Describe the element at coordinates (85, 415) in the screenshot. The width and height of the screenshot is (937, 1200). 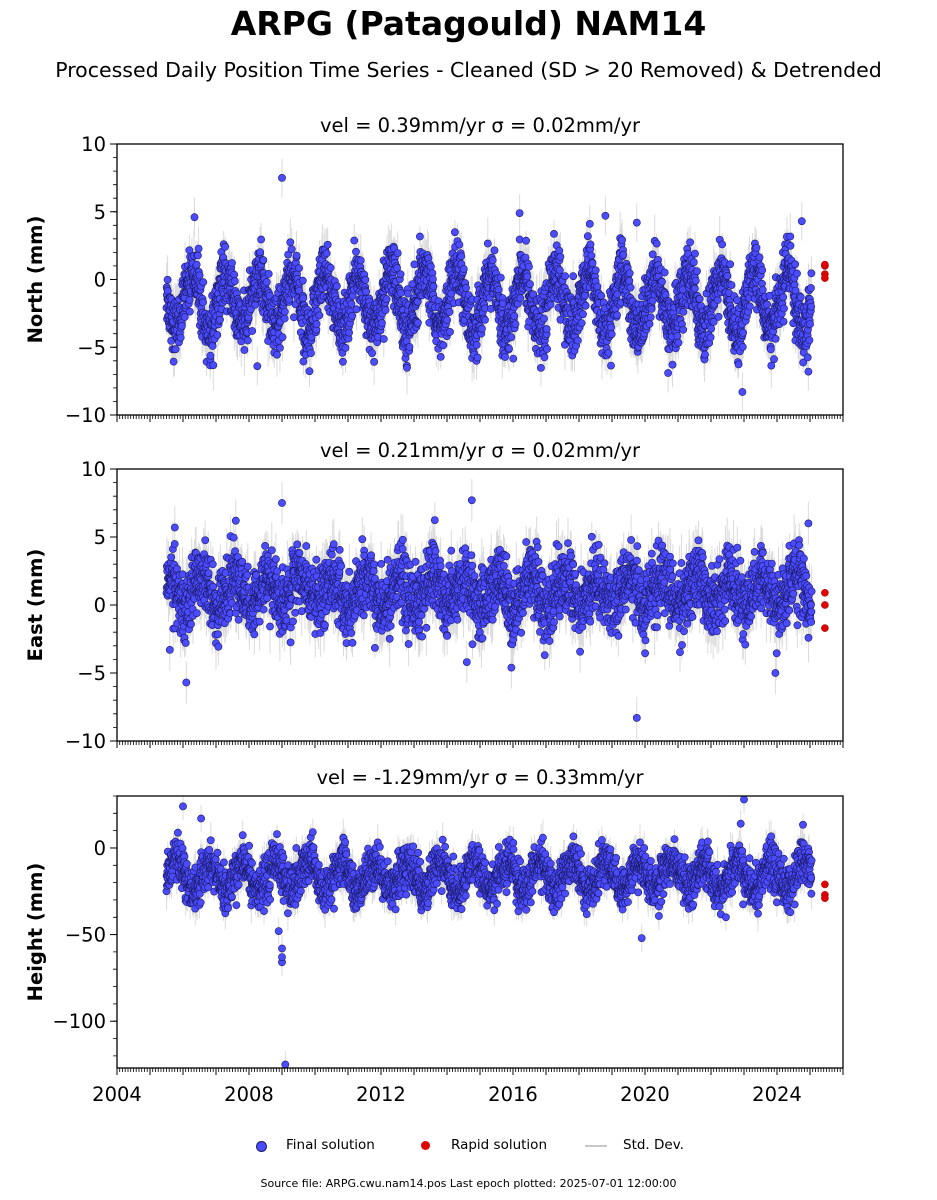
I see `y-tick-label: −10` at that location.